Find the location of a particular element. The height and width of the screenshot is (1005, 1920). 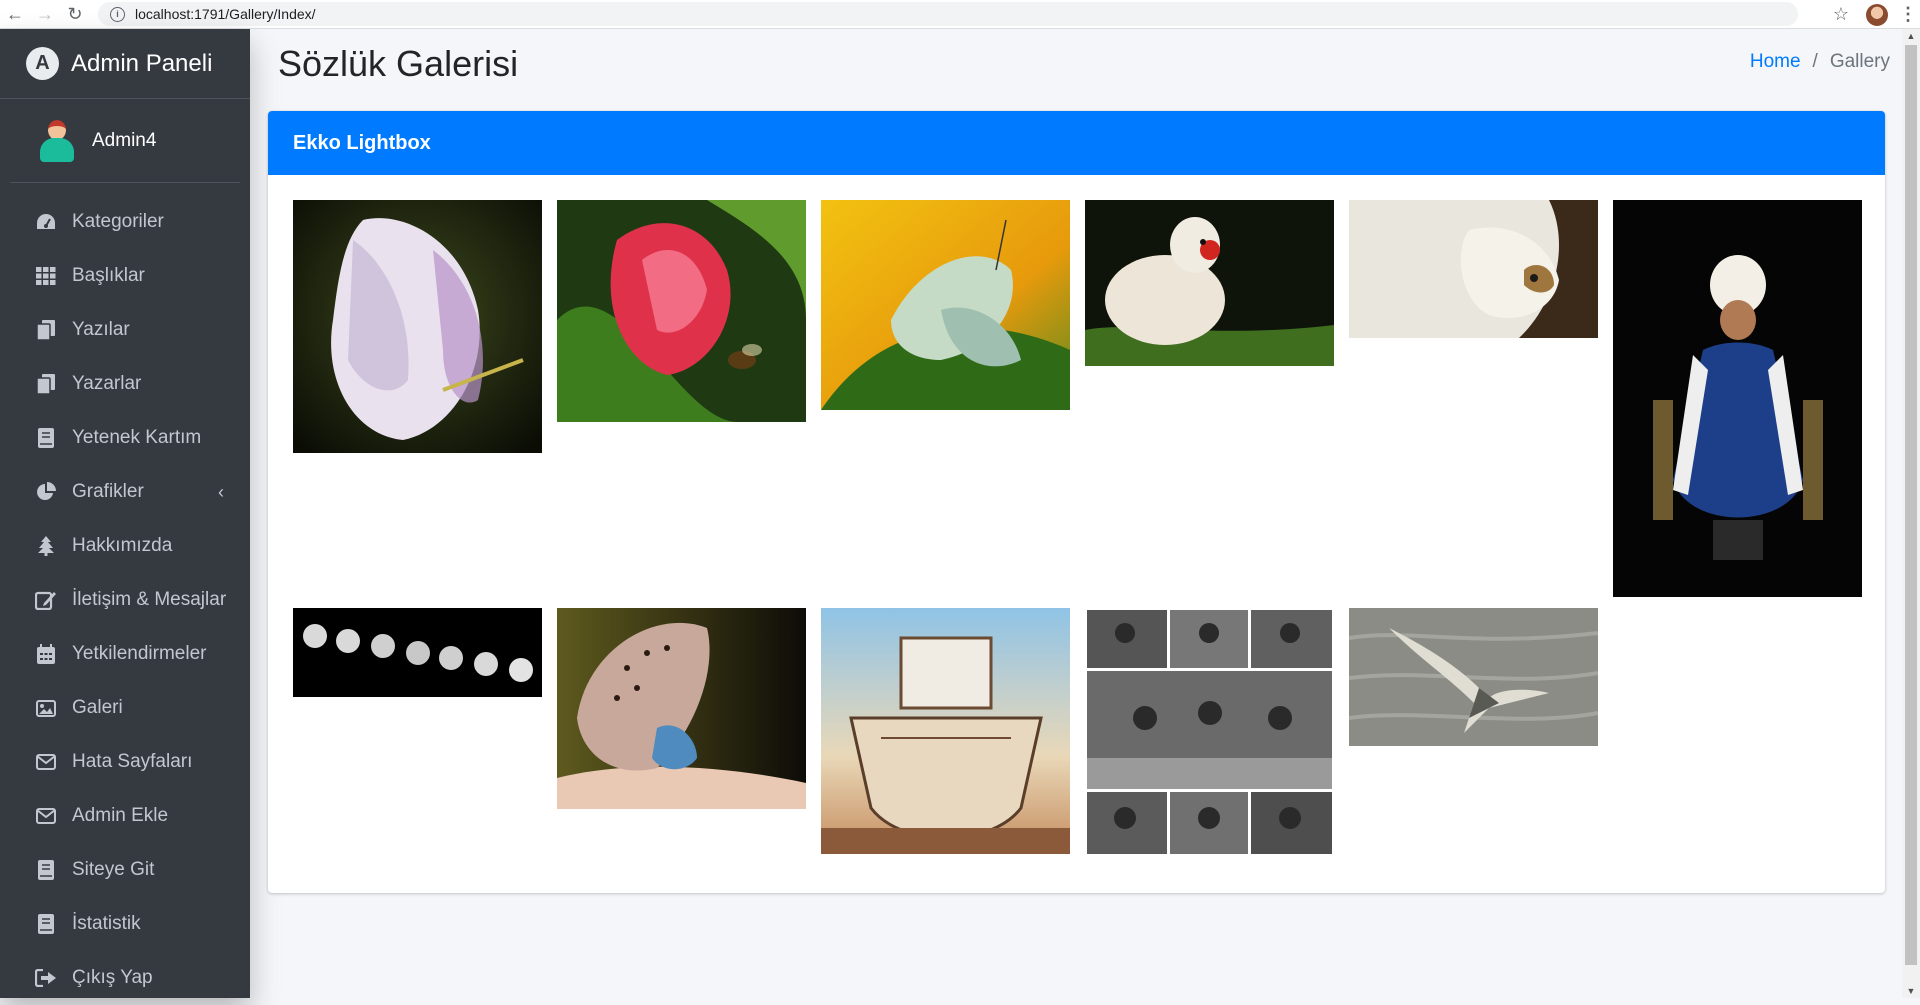

blue-butterfly-photo is located at coordinates (681, 708).